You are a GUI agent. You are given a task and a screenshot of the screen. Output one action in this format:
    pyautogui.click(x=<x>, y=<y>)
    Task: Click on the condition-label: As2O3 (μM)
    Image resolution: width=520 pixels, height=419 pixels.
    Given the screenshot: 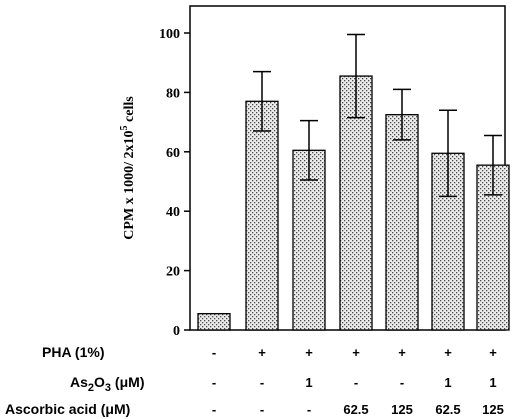 What is the action you would take?
    pyautogui.click(x=107, y=384)
    